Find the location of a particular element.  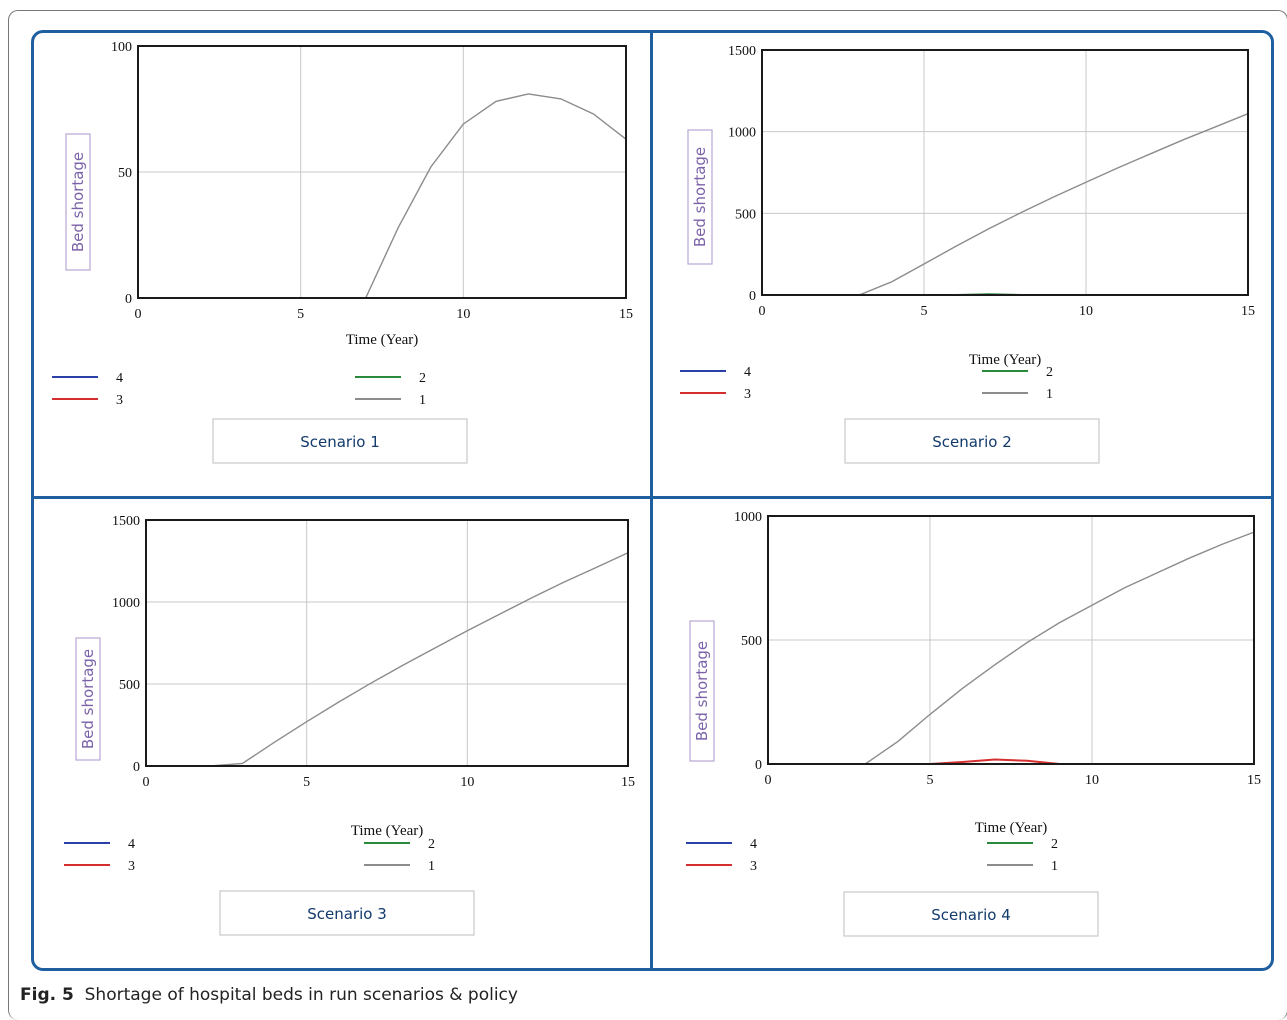

scenario-title: Scenario 1 is located at coordinates (340, 442).